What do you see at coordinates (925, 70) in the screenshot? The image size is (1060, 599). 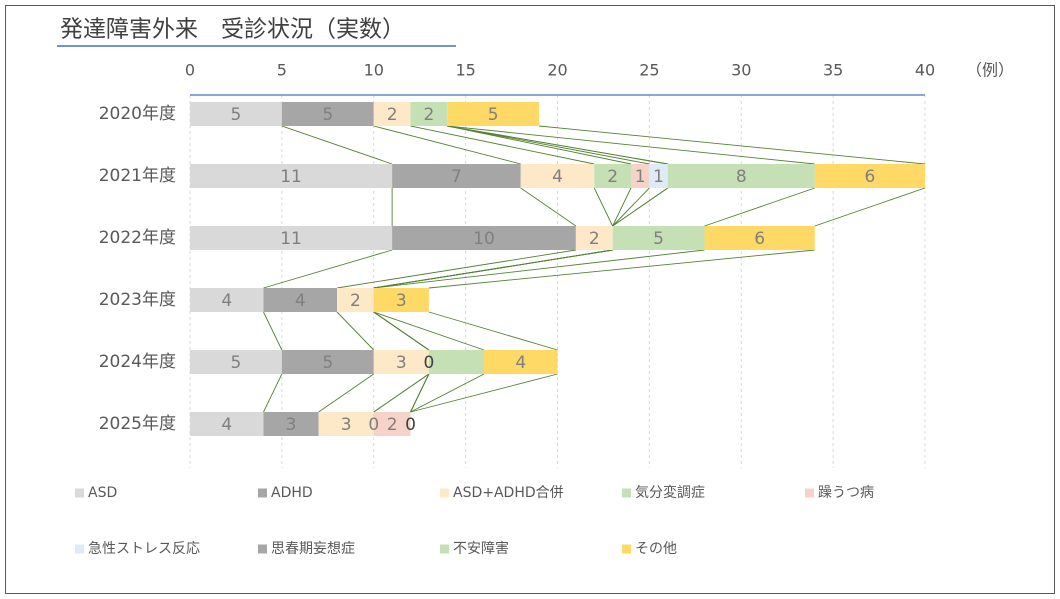 I see `x-tick-label: 40` at bounding box center [925, 70].